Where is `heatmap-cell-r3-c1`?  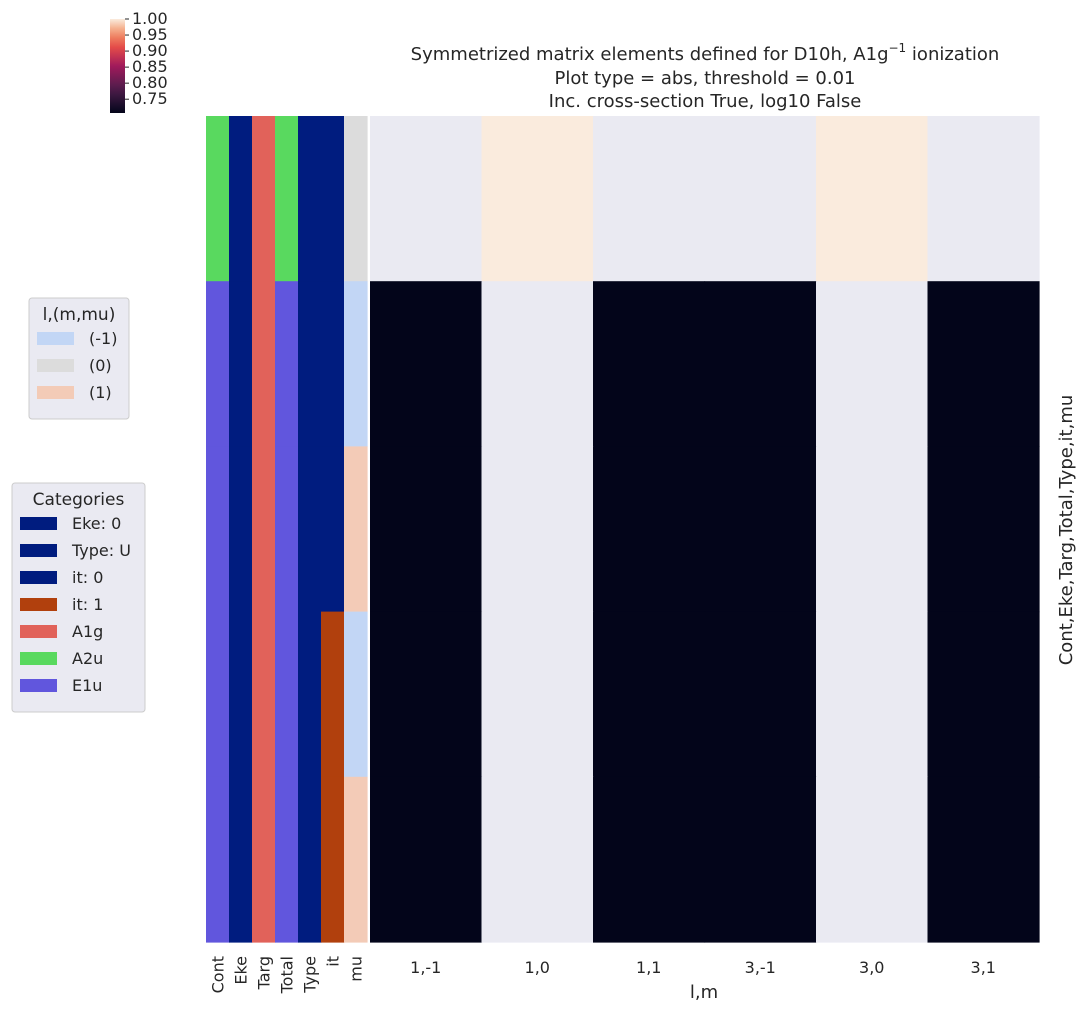
heatmap-cell-r3-c1 is located at coordinates (537, 694).